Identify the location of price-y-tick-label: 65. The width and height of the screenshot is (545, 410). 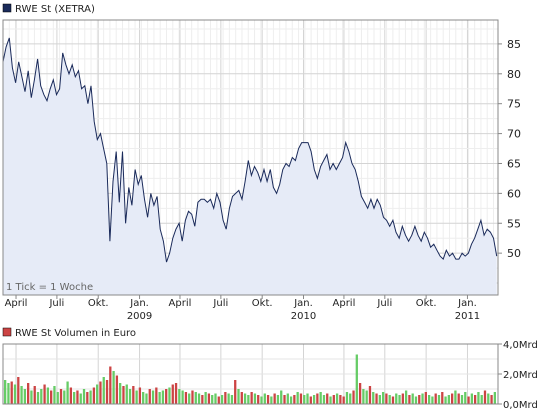
(514, 163).